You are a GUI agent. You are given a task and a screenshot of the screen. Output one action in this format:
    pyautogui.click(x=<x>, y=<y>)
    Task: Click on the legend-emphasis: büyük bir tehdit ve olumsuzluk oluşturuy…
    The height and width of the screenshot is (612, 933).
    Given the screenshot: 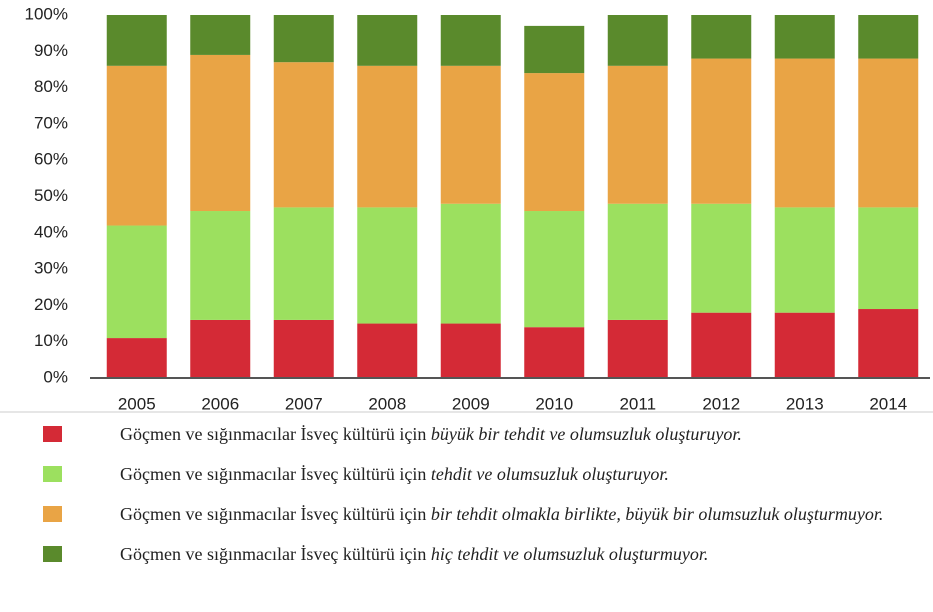 What is the action you would take?
    pyautogui.click(x=586, y=434)
    